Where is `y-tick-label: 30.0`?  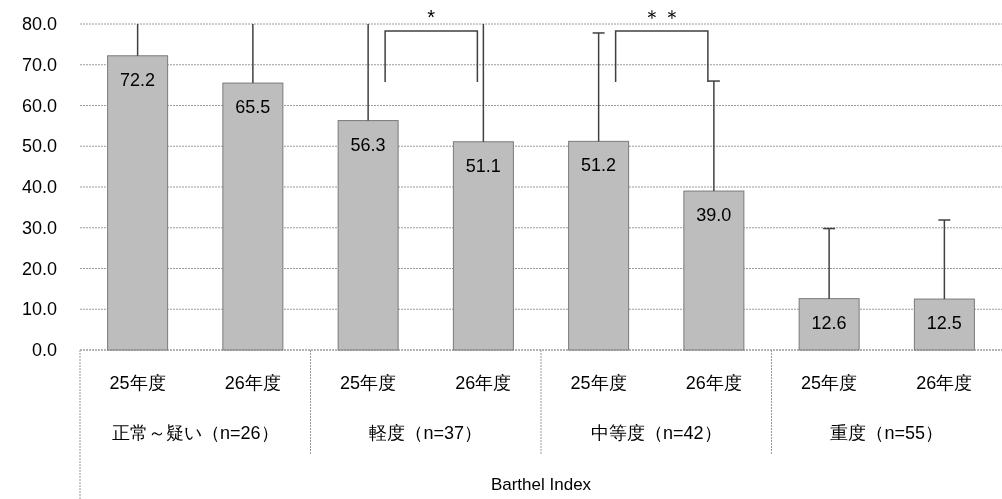 y-tick-label: 30.0 is located at coordinates (39, 227).